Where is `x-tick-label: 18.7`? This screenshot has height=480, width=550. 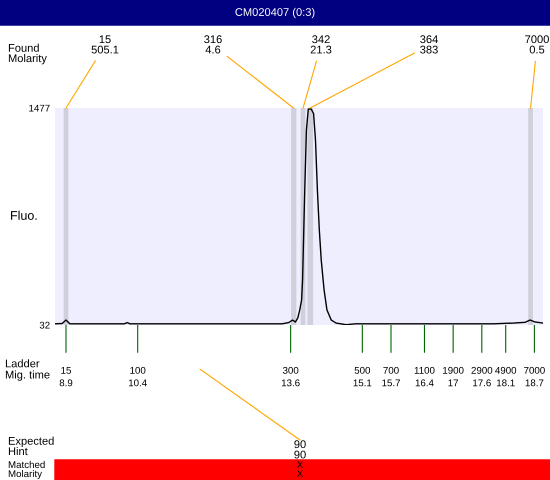 x-tick-label: 18.7 is located at coordinates (535, 382).